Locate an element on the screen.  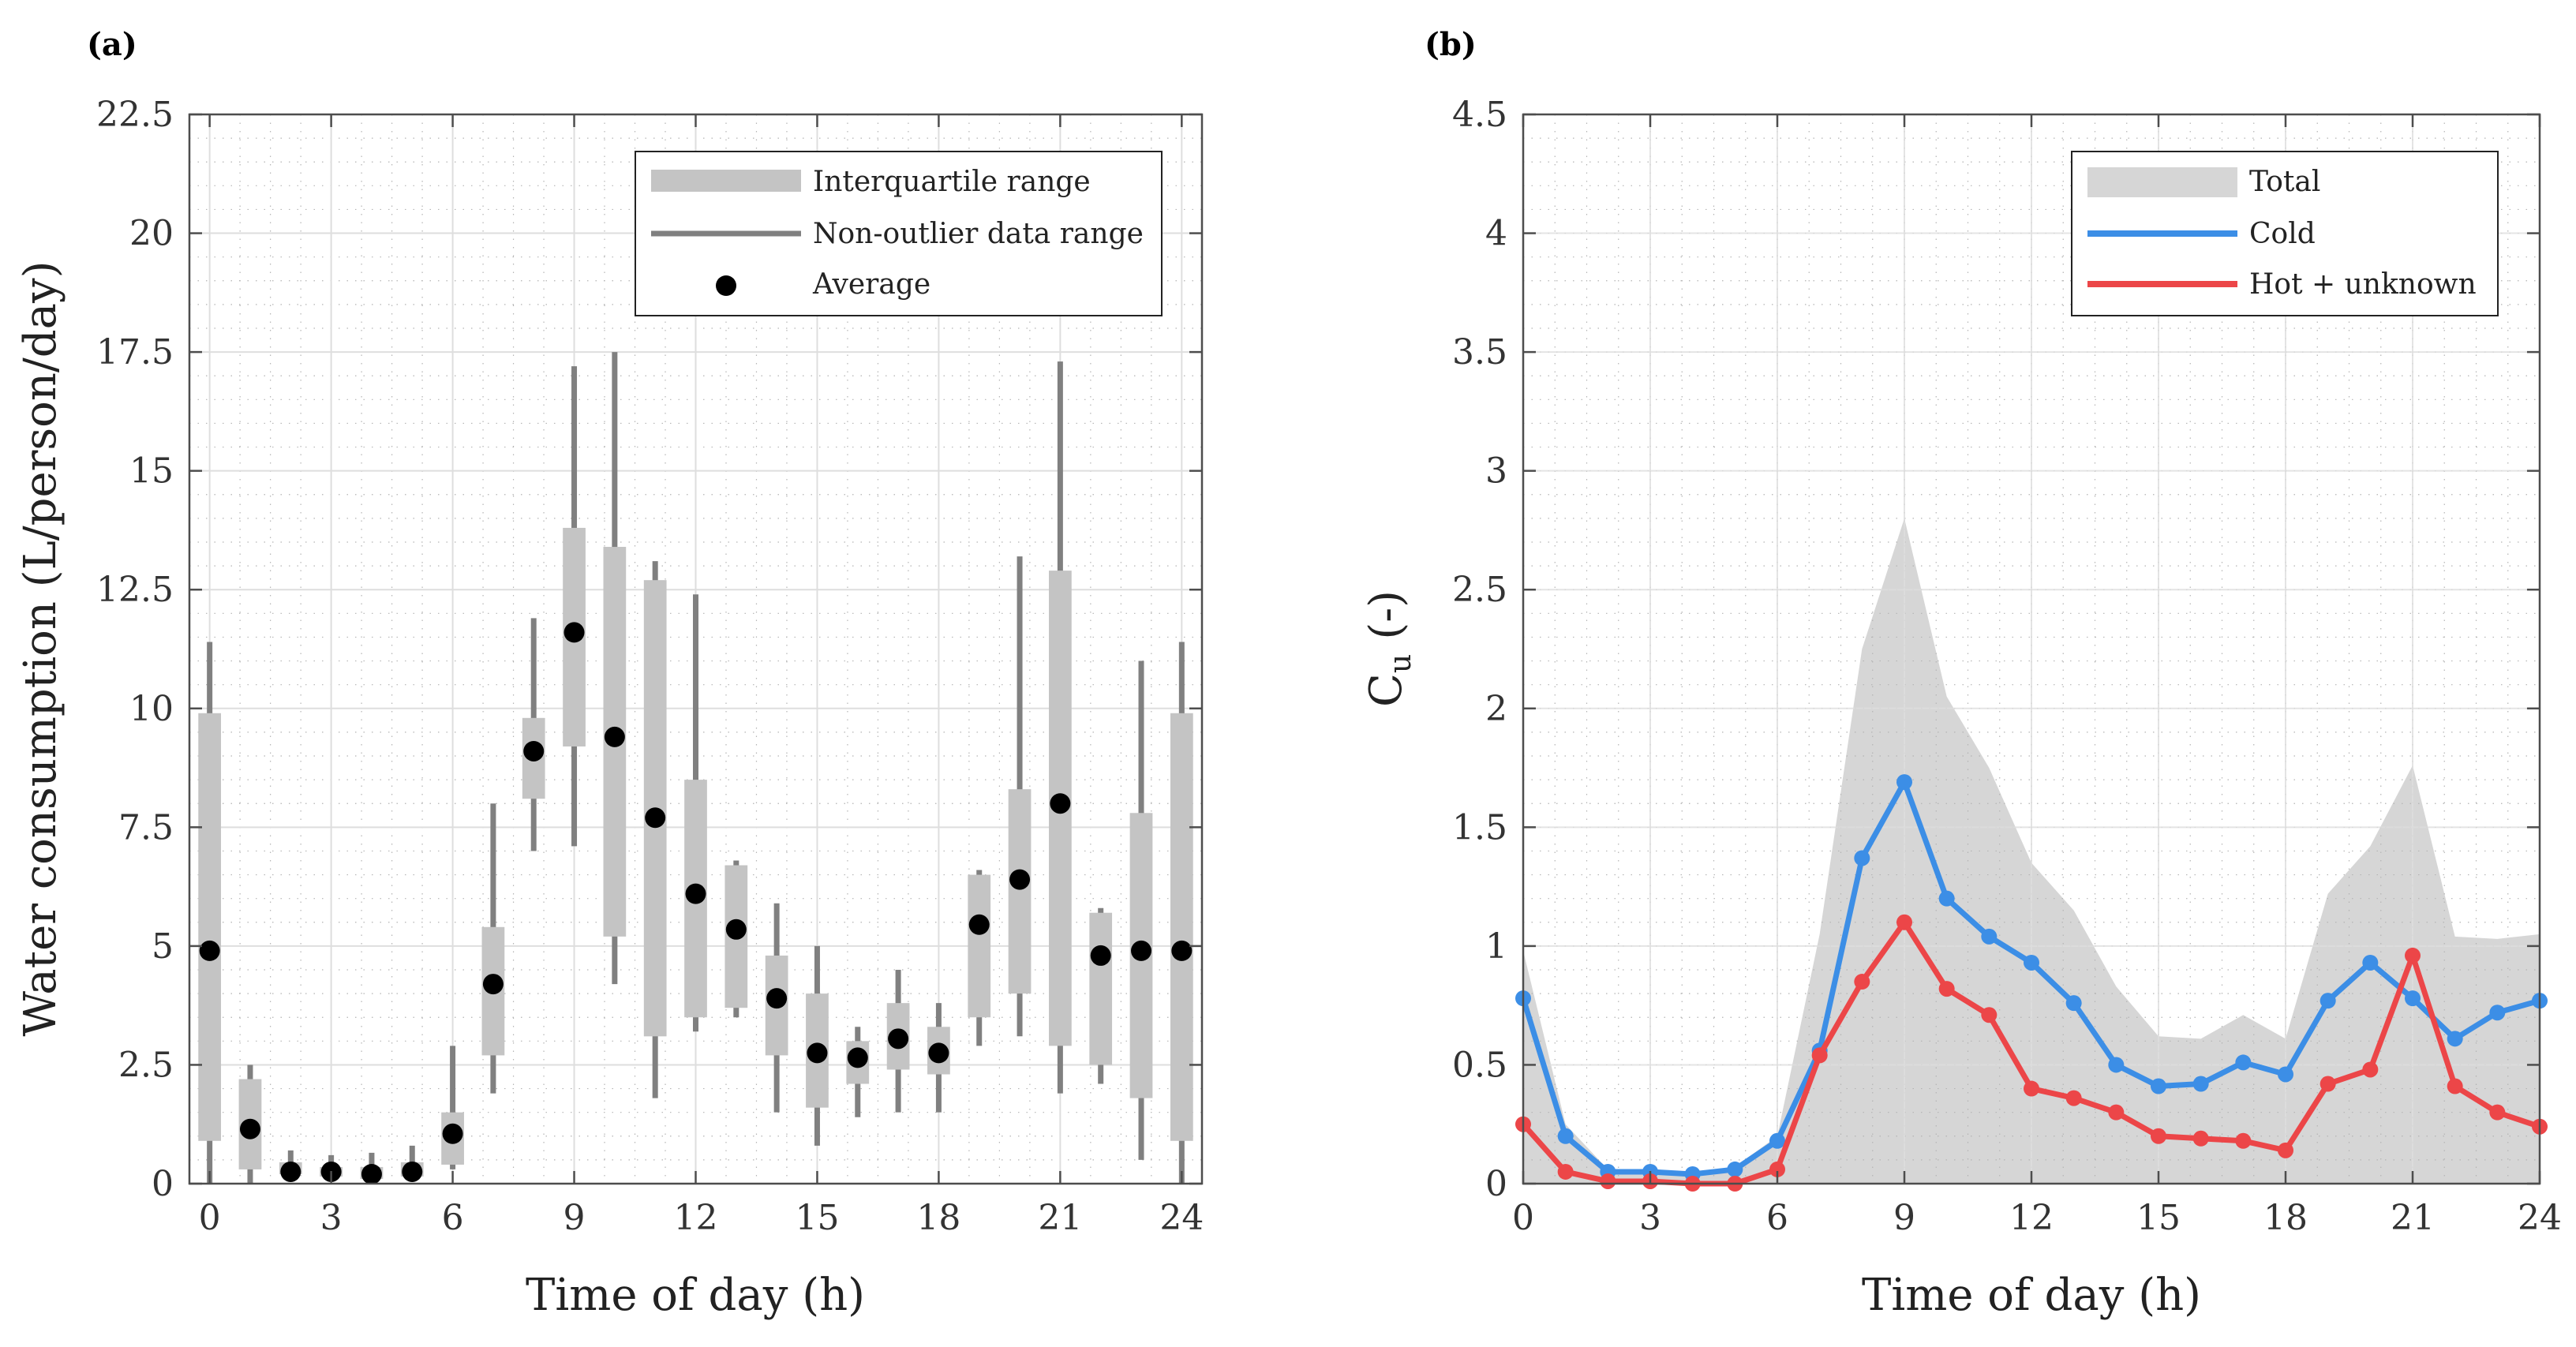
x-tick-label: 6 is located at coordinates (1777, 1218).